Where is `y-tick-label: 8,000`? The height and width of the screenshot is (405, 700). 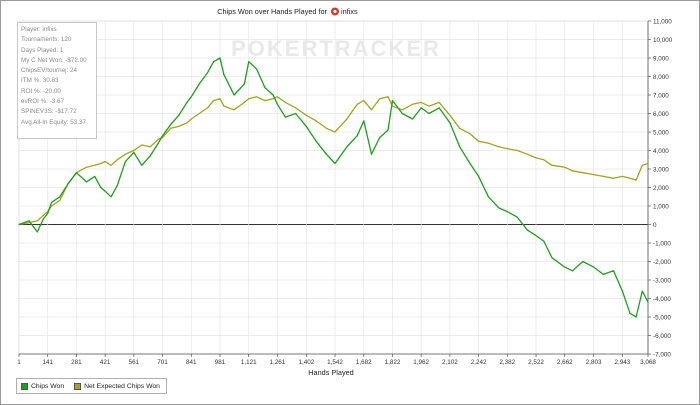
y-tick-label: 8,000 is located at coordinates (661, 77).